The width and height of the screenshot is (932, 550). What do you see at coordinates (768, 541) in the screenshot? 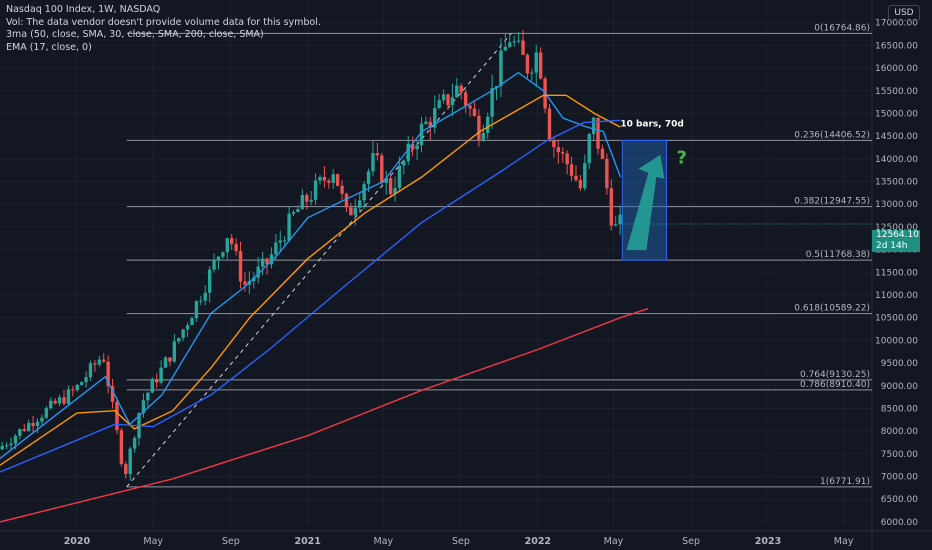
I see `x-tick-label: 2023` at bounding box center [768, 541].